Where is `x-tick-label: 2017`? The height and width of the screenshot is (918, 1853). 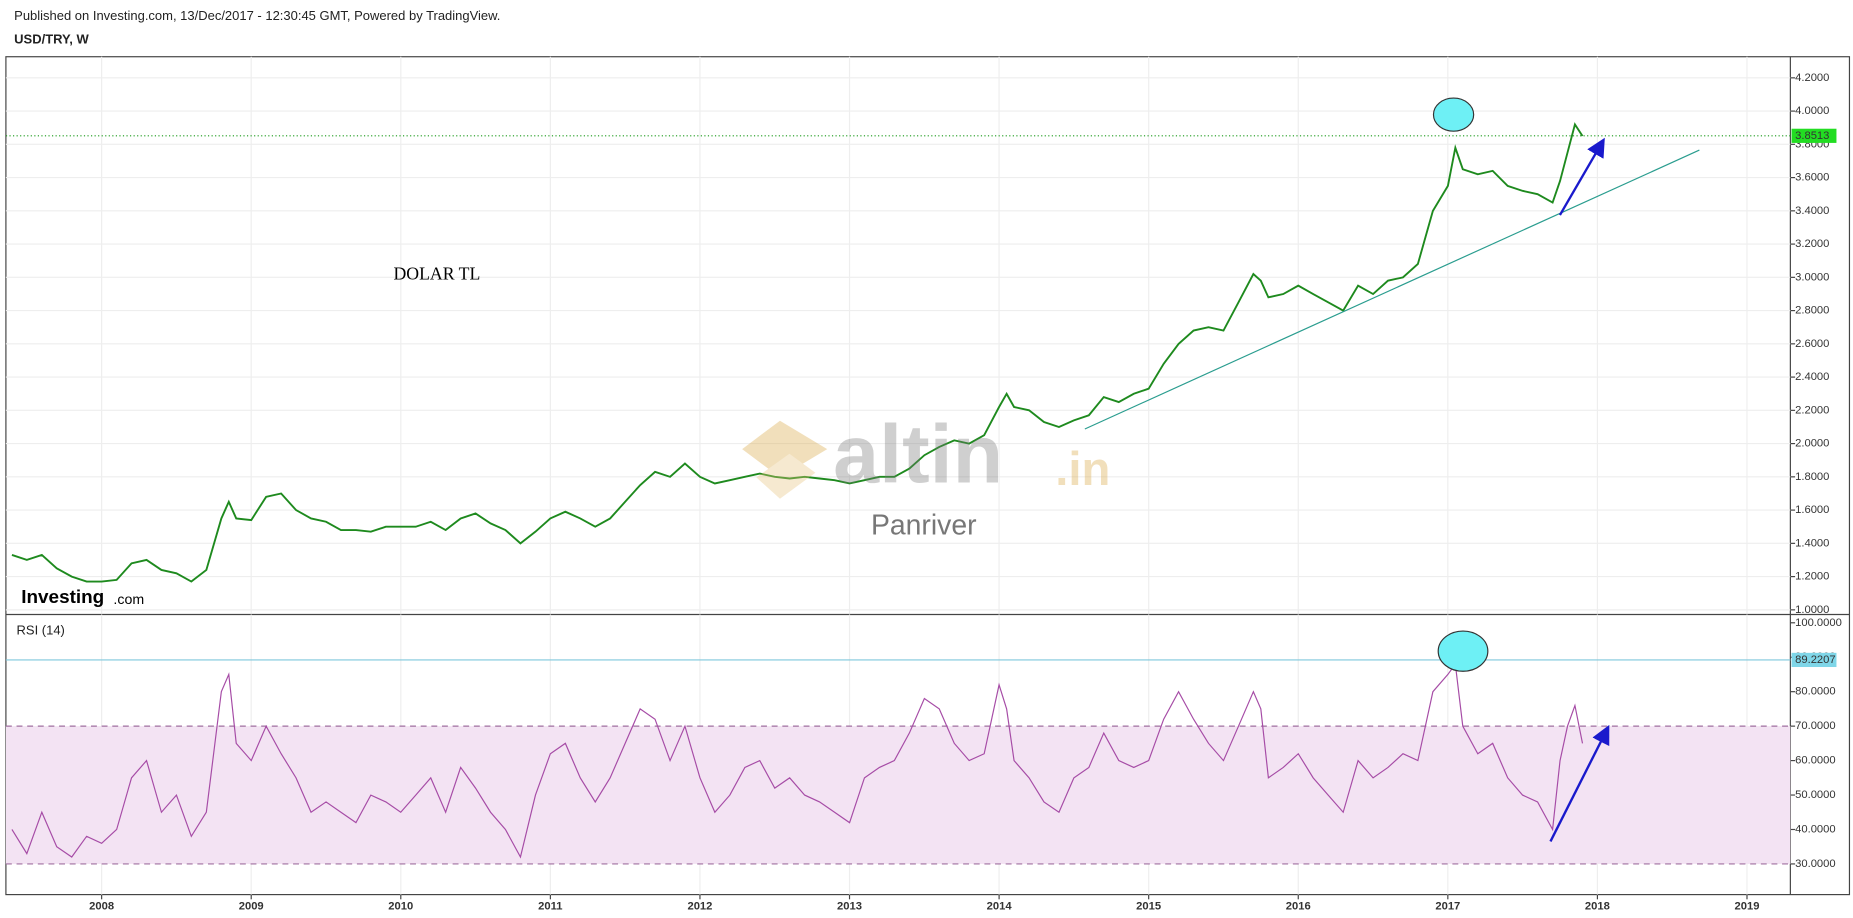 x-tick-label: 2017 is located at coordinates (1447, 906).